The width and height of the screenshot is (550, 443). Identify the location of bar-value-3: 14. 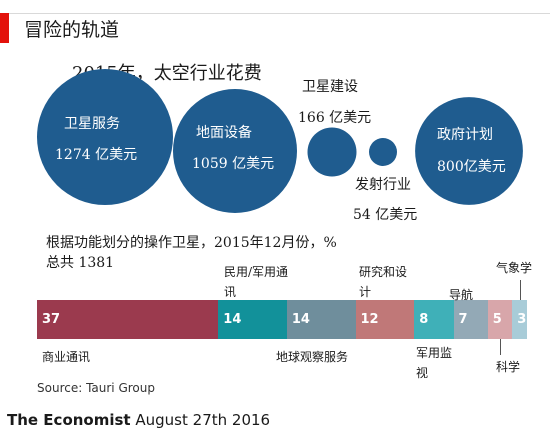
(300, 319).